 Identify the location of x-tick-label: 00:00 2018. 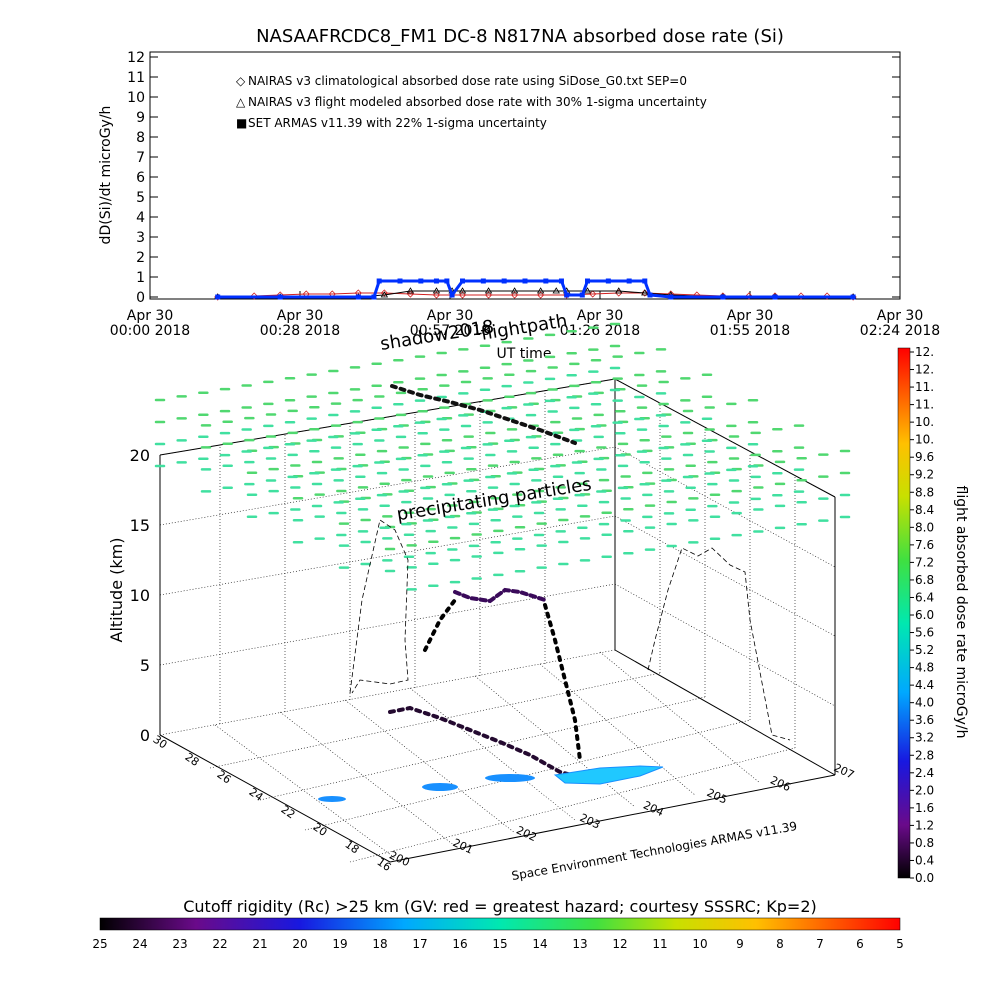
(150, 331).